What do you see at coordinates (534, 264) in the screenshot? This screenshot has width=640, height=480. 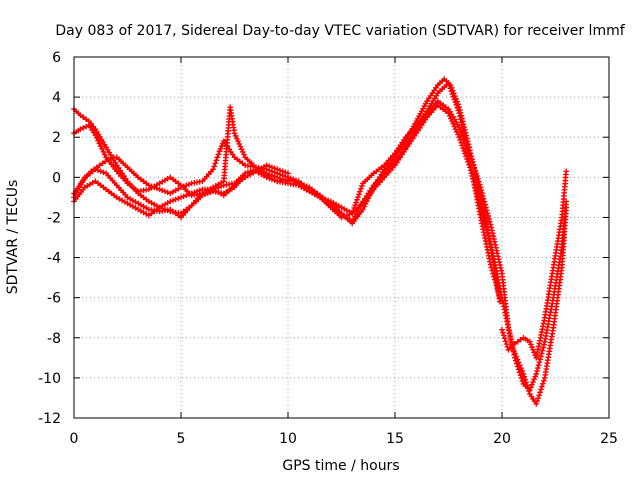 I see `series-track-g` at bounding box center [534, 264].